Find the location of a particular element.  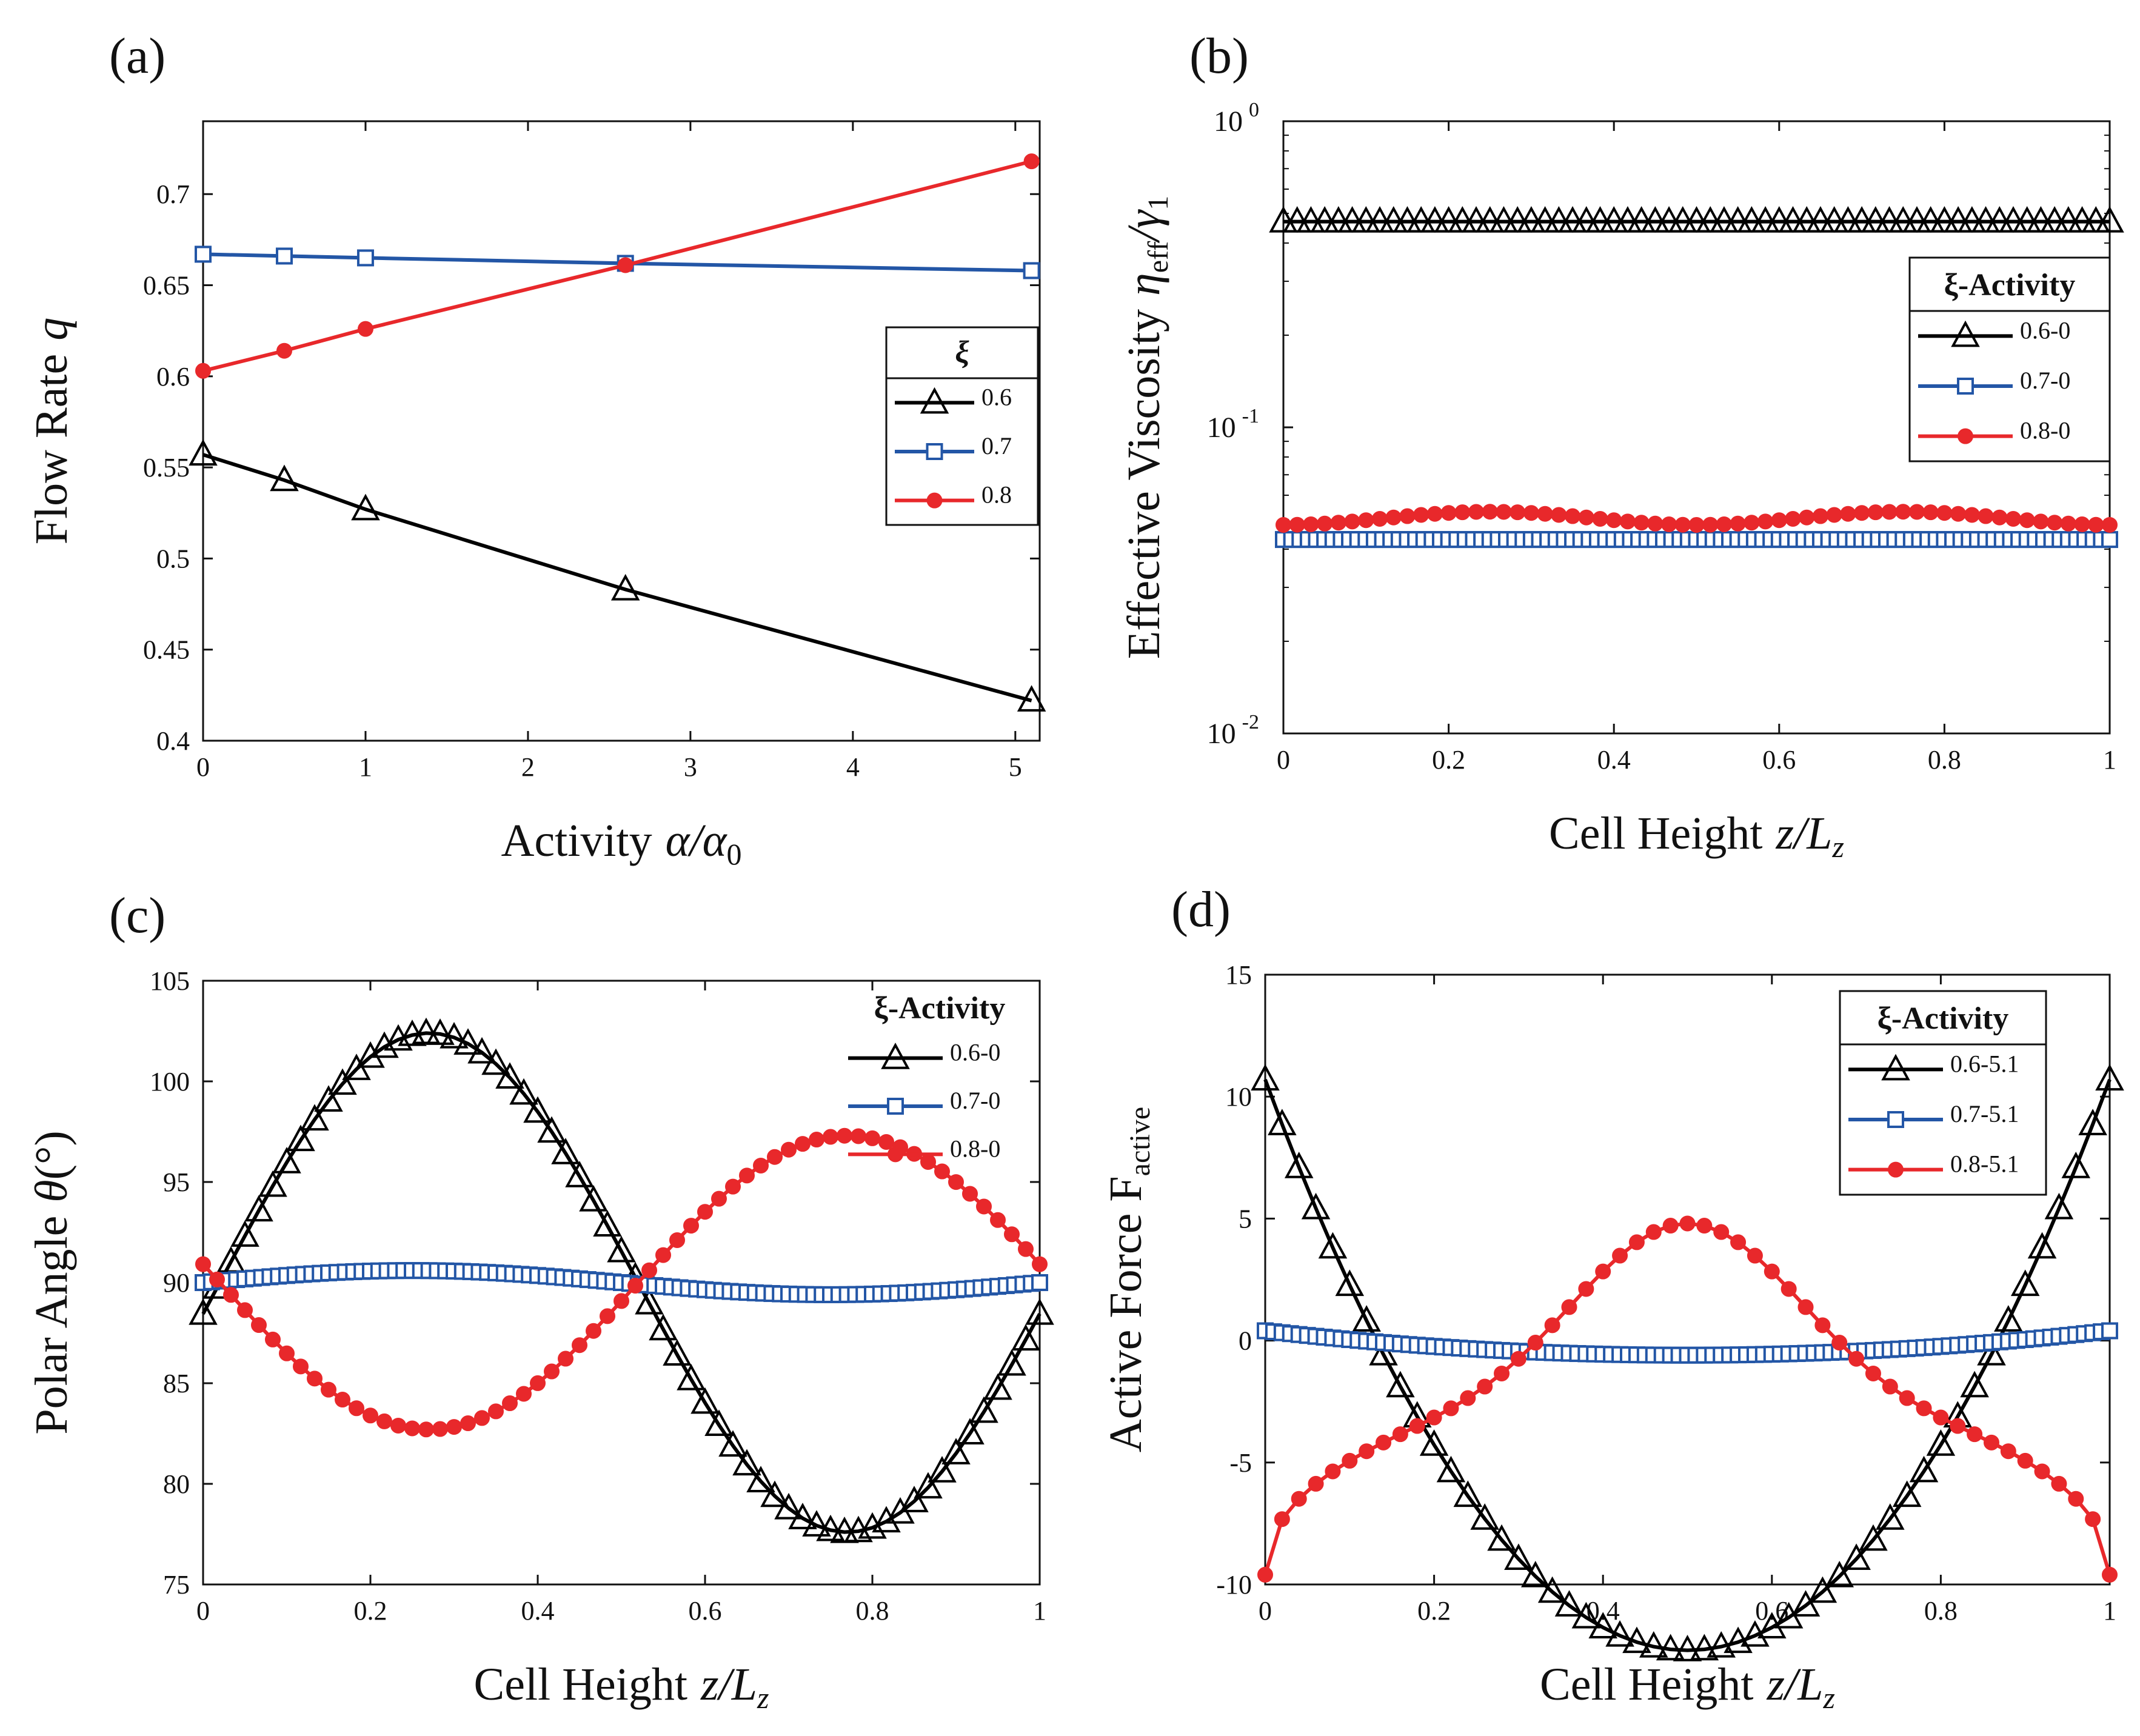

y-label-text: Effective Viscosity is located at coordinates (1144, 484).